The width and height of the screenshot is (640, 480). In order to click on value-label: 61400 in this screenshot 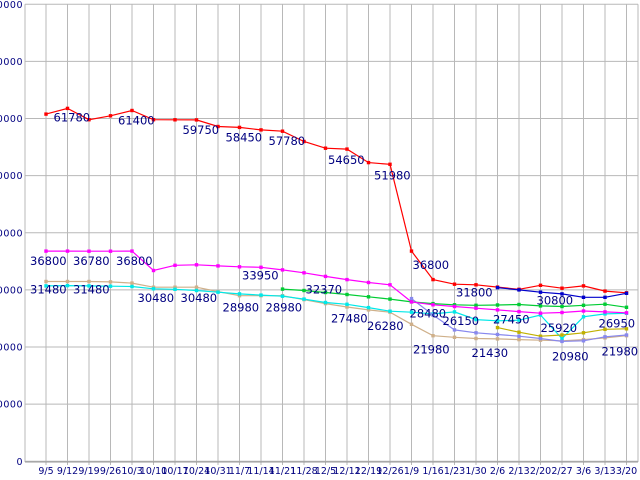, I will do `click(136, 121)`.